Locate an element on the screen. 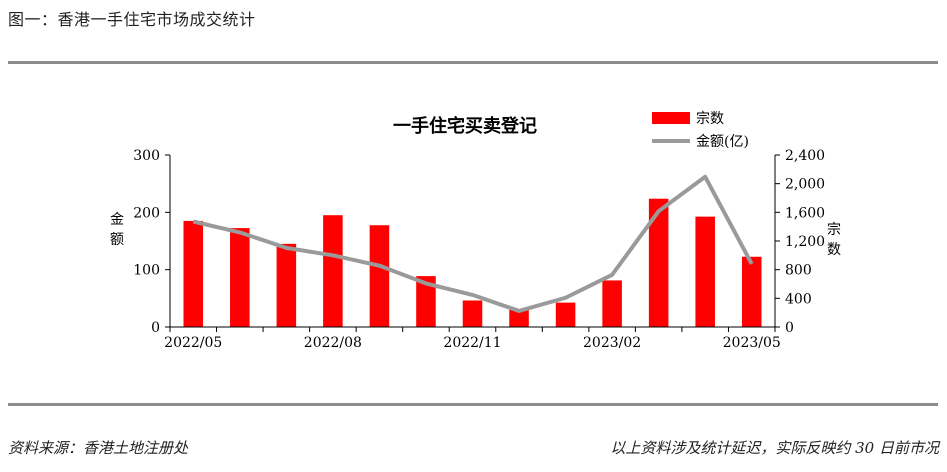 The width and height of the screenshot is (947, 472). left-tick-label: 100 is located at coordinates (146, 271).